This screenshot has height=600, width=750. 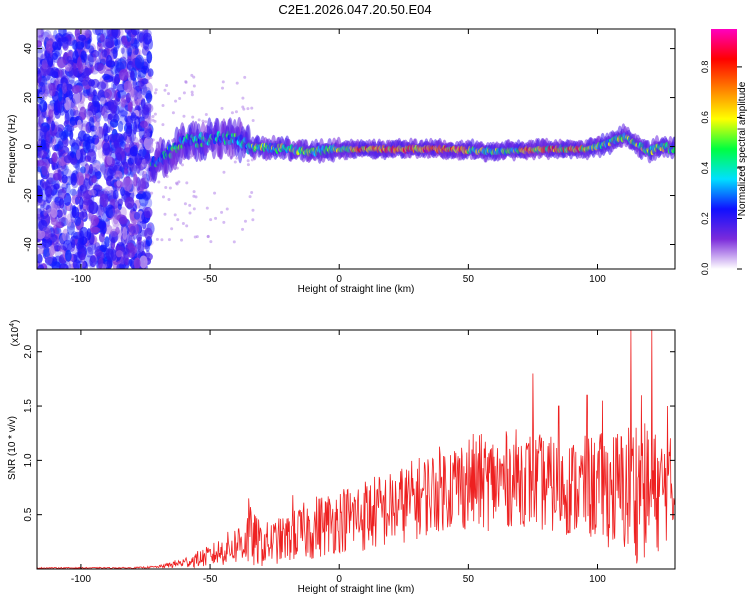 I want to click on snr-x-tick-label: -100, so click(x=81, y=579).